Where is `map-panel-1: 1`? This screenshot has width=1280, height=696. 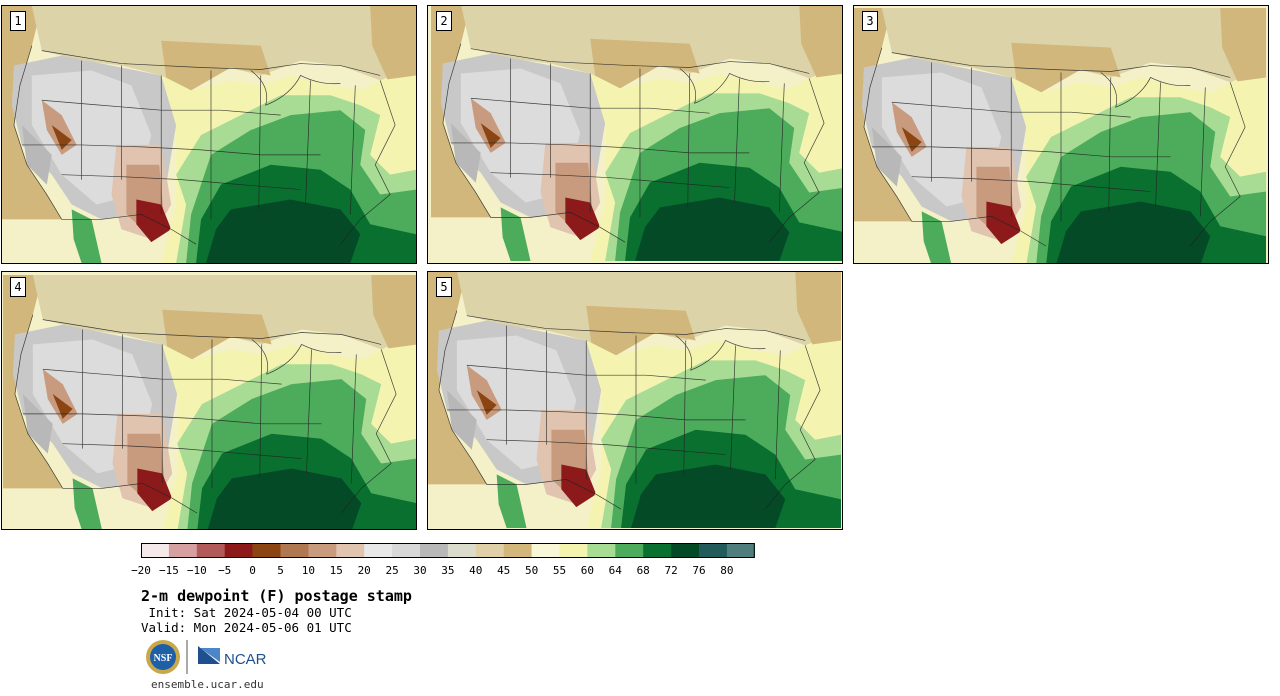 map-panel-1: 1 is located at coordinates (209, 134).